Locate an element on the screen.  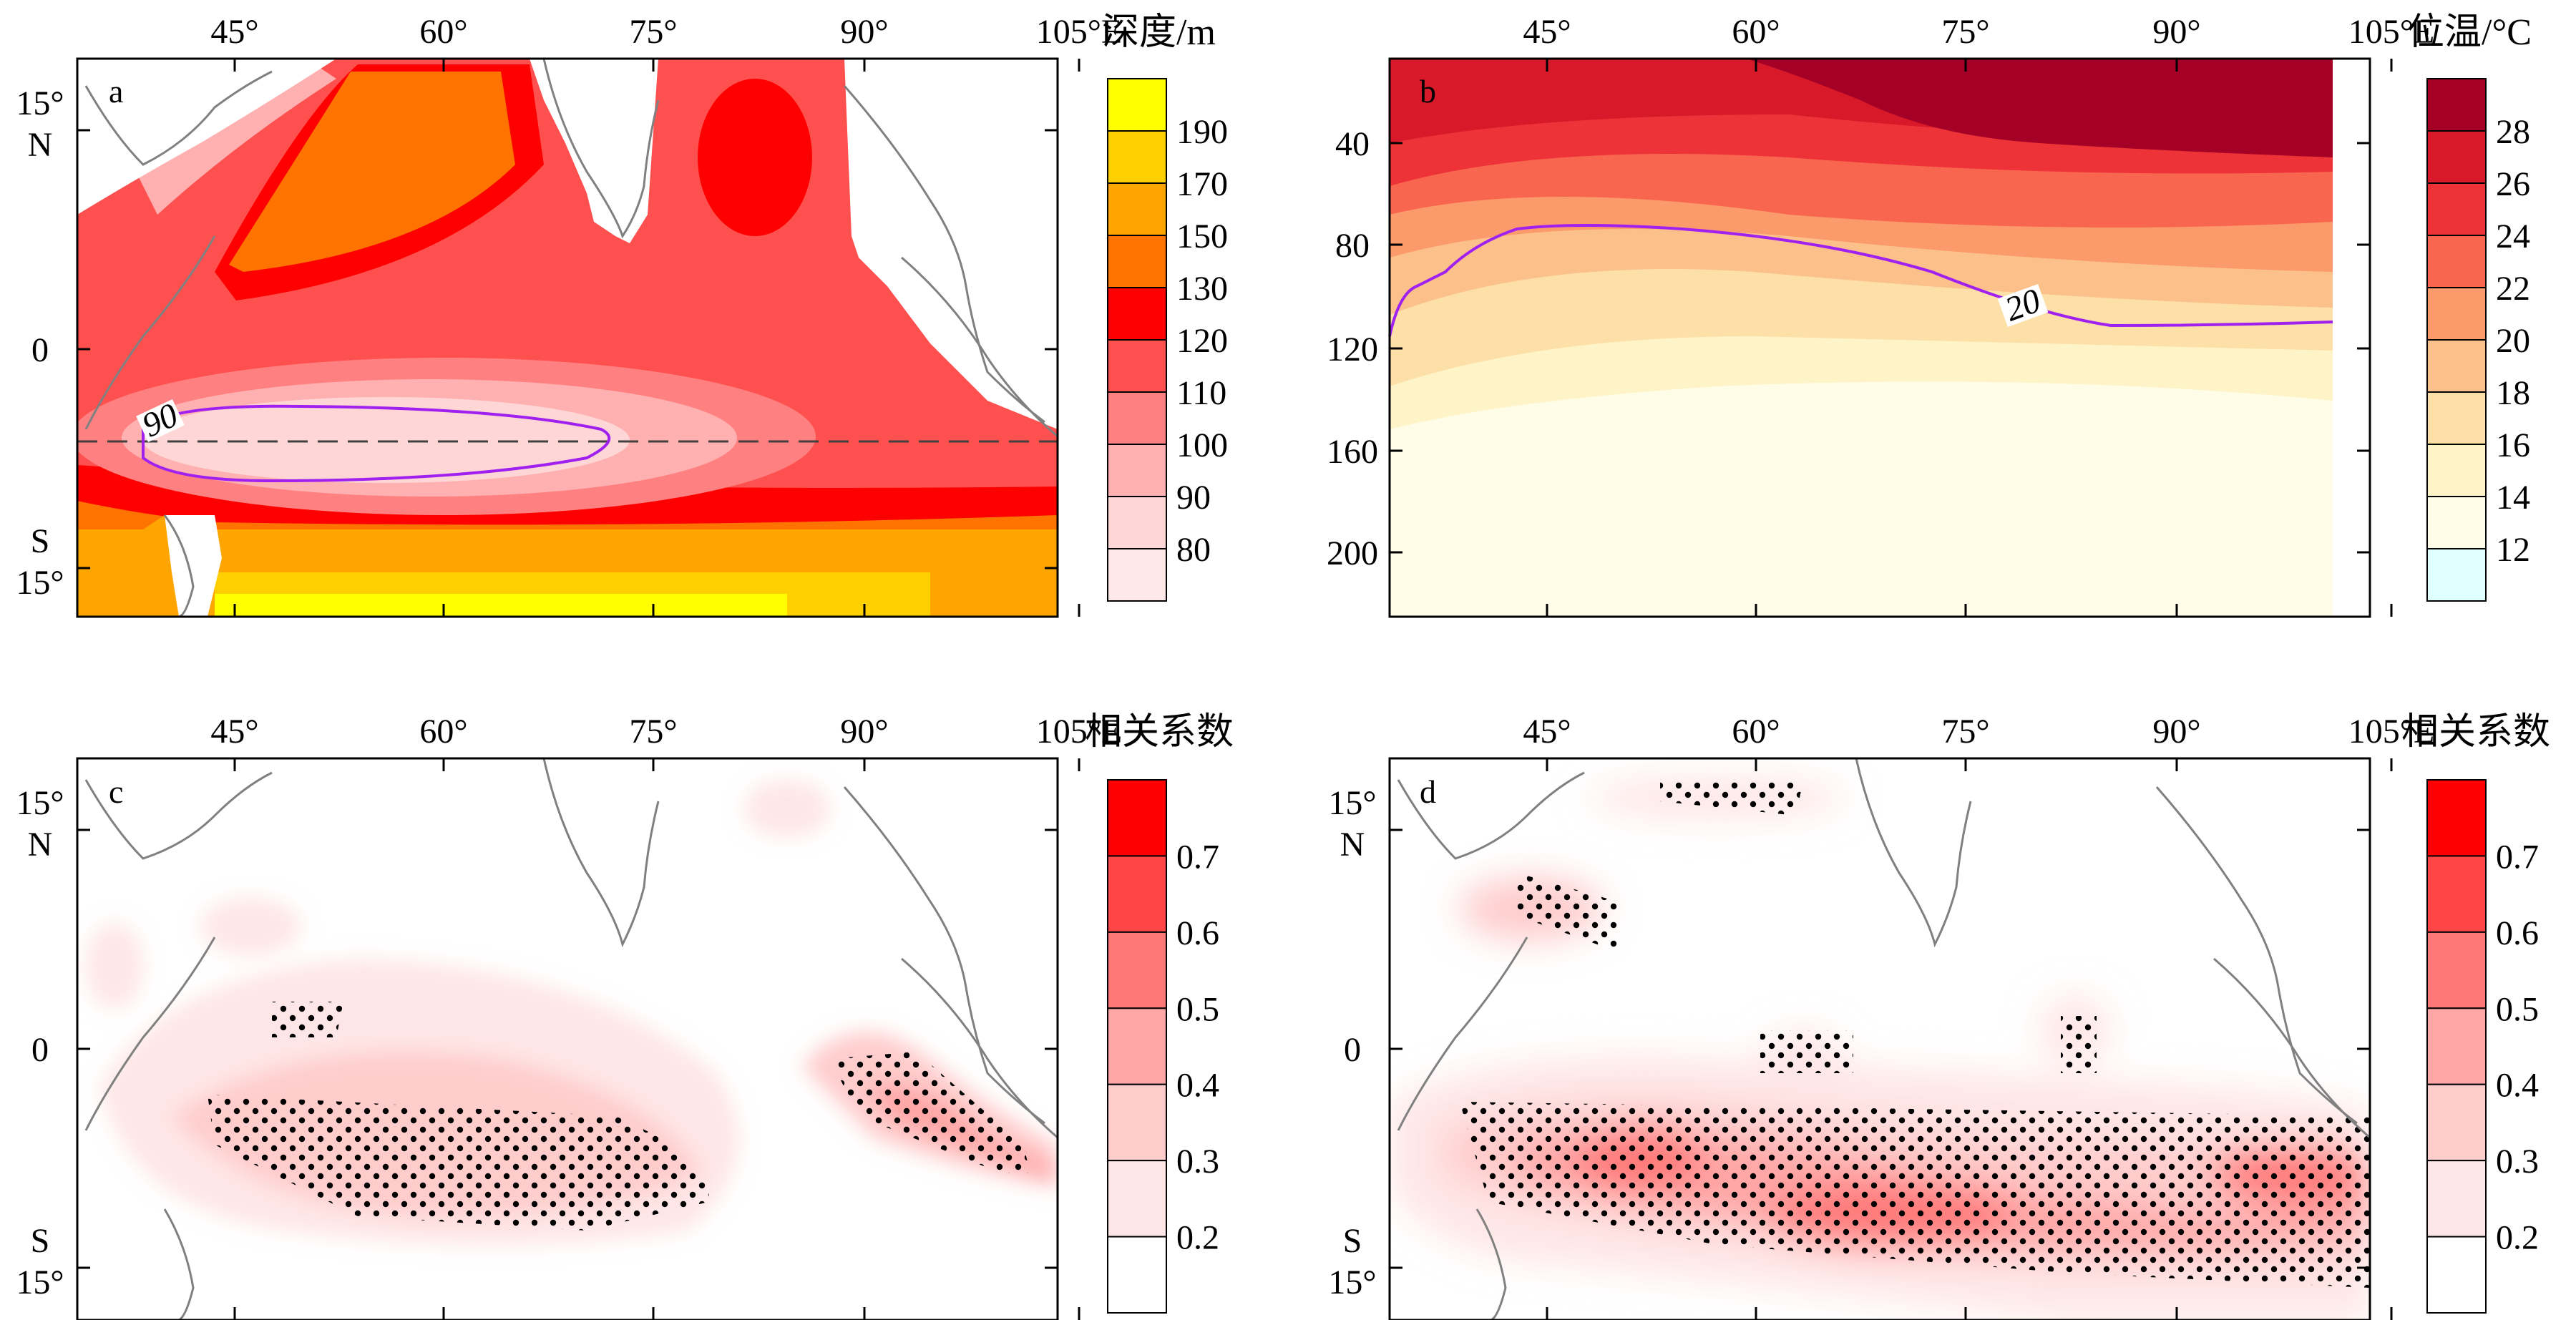
y-tick-label: 160 is located at coordinates (1352, 452).